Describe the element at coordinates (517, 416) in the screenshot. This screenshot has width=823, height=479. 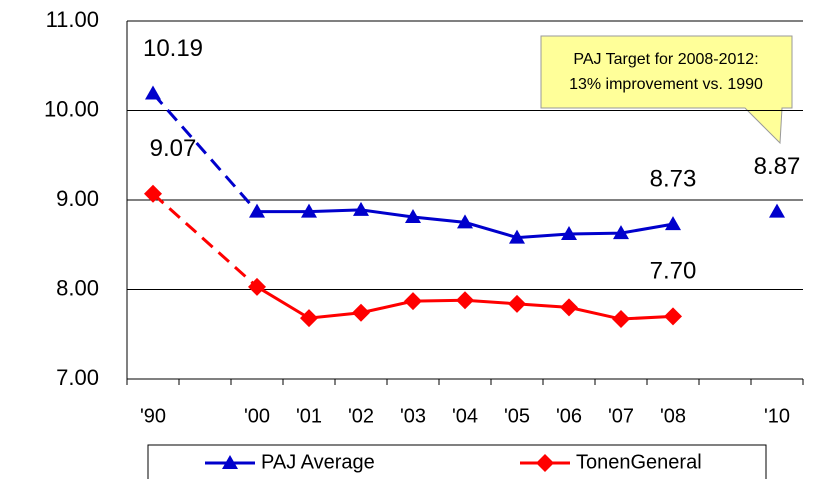
I see `x-tick-label: '05` at that location.